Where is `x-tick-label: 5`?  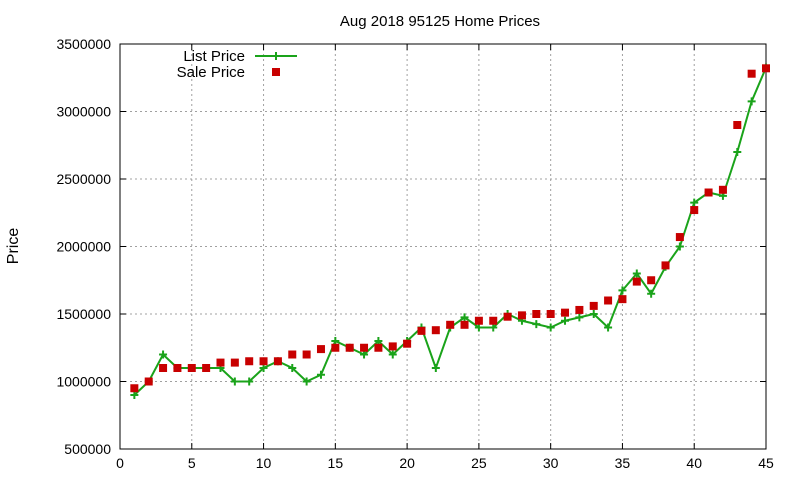
x-tick-label: 5 is located at coordinates (192, 463).